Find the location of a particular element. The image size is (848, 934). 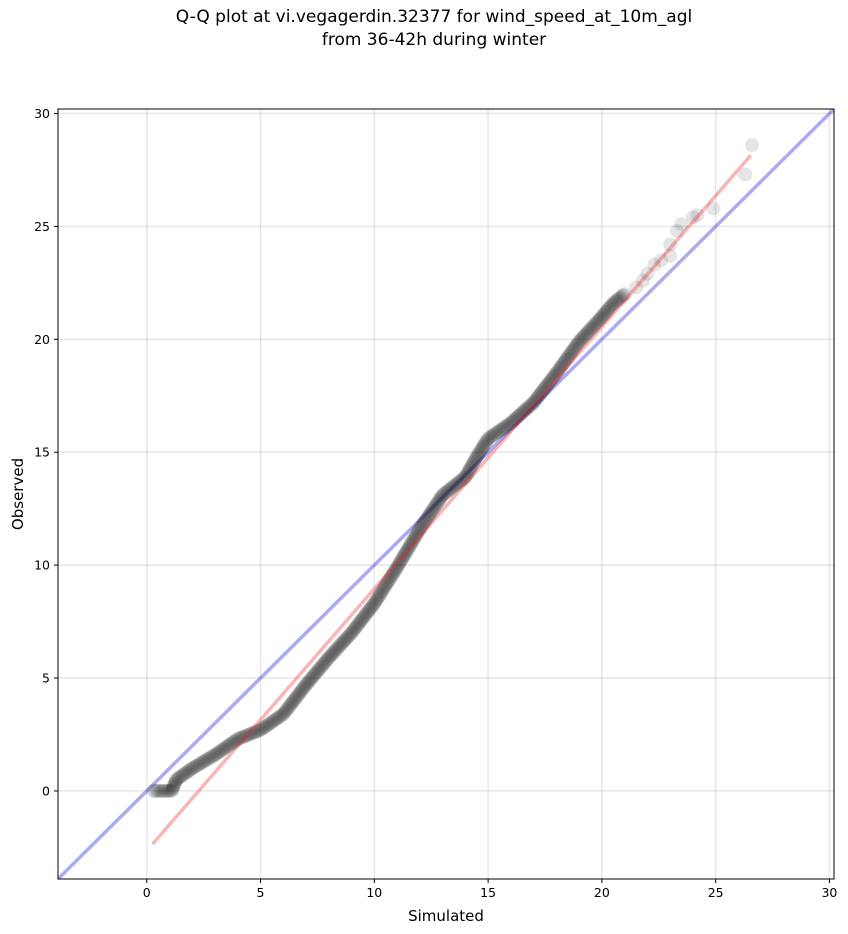

y-tick-label: 25 is located at coordinates (42, 226).